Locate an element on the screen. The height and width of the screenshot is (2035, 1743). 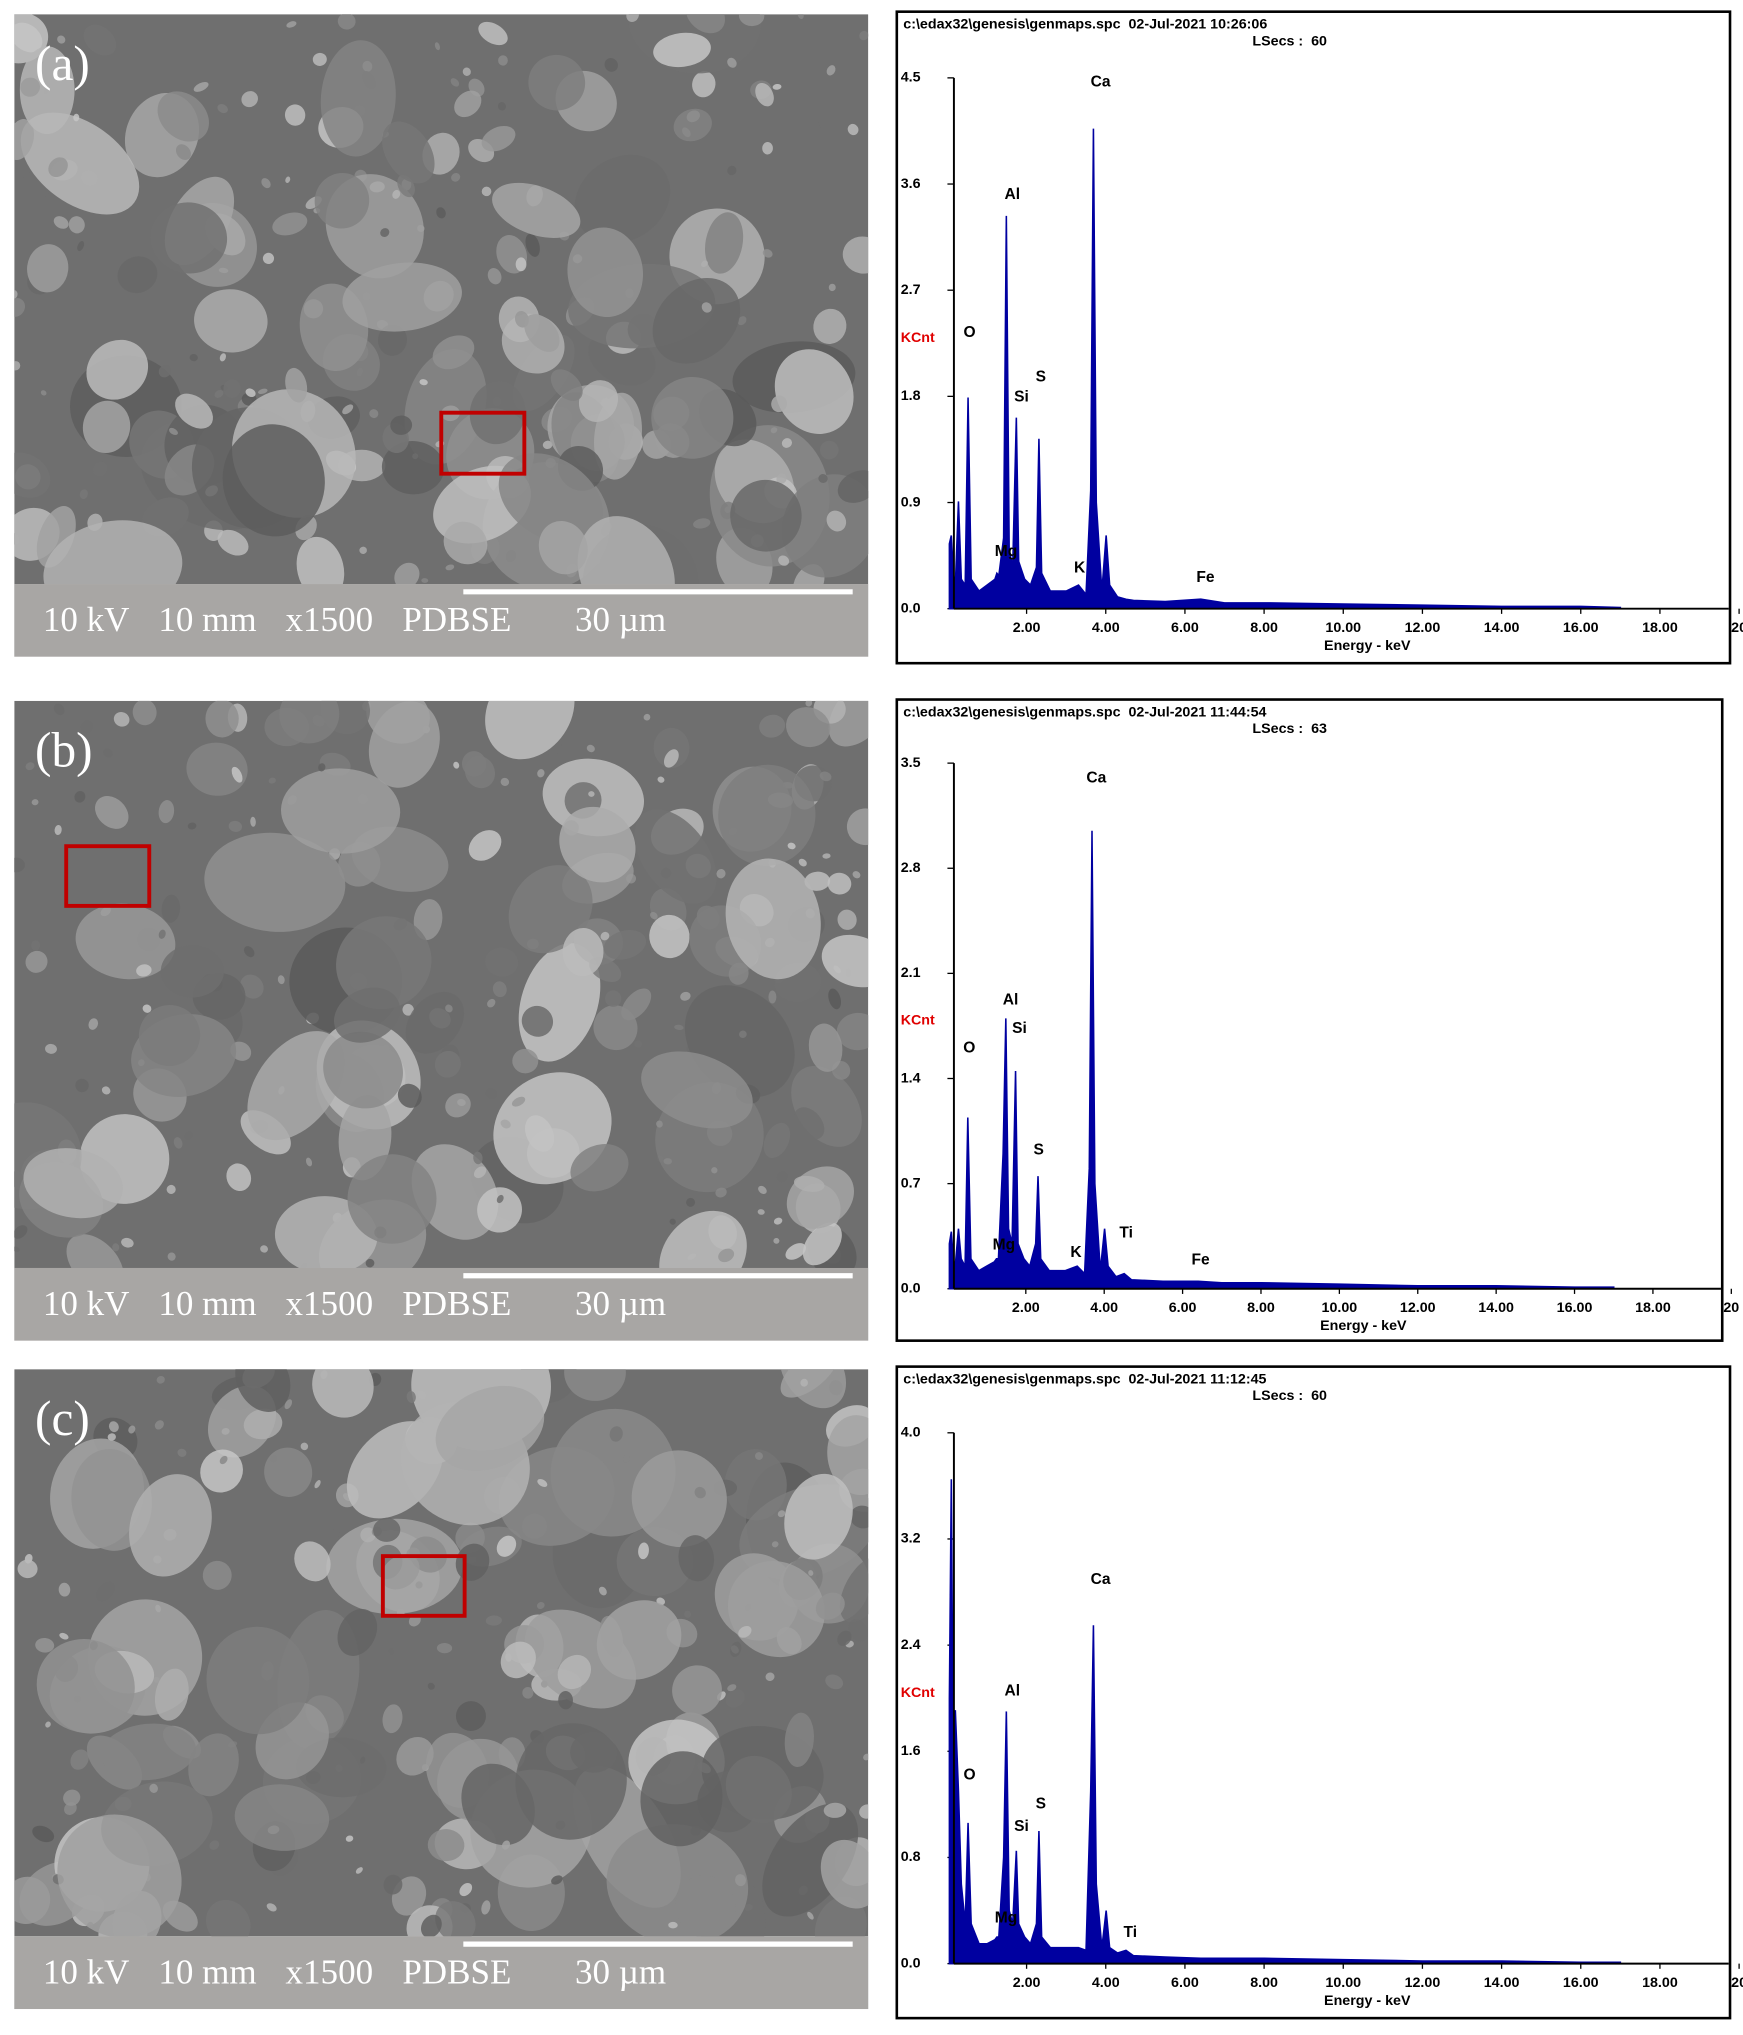
x-tick-label: 18.00 is located at coordinates (1653, 1308).